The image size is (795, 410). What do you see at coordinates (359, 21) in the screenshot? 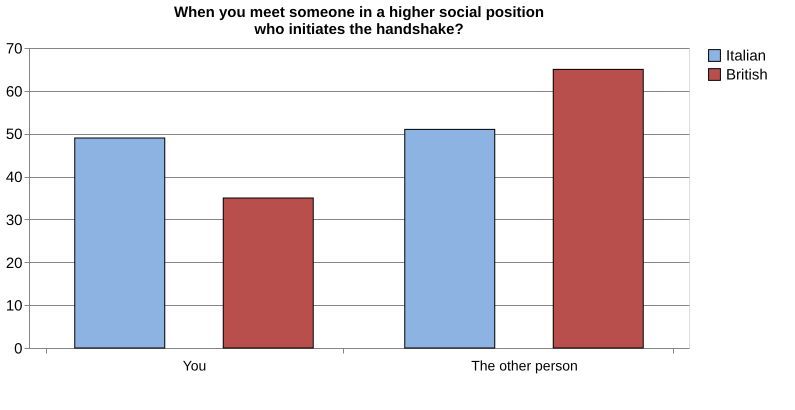
I see `chart-title: When you meet someone in a higher social position who initiates the handshake?` at bounding box center [359, 21].